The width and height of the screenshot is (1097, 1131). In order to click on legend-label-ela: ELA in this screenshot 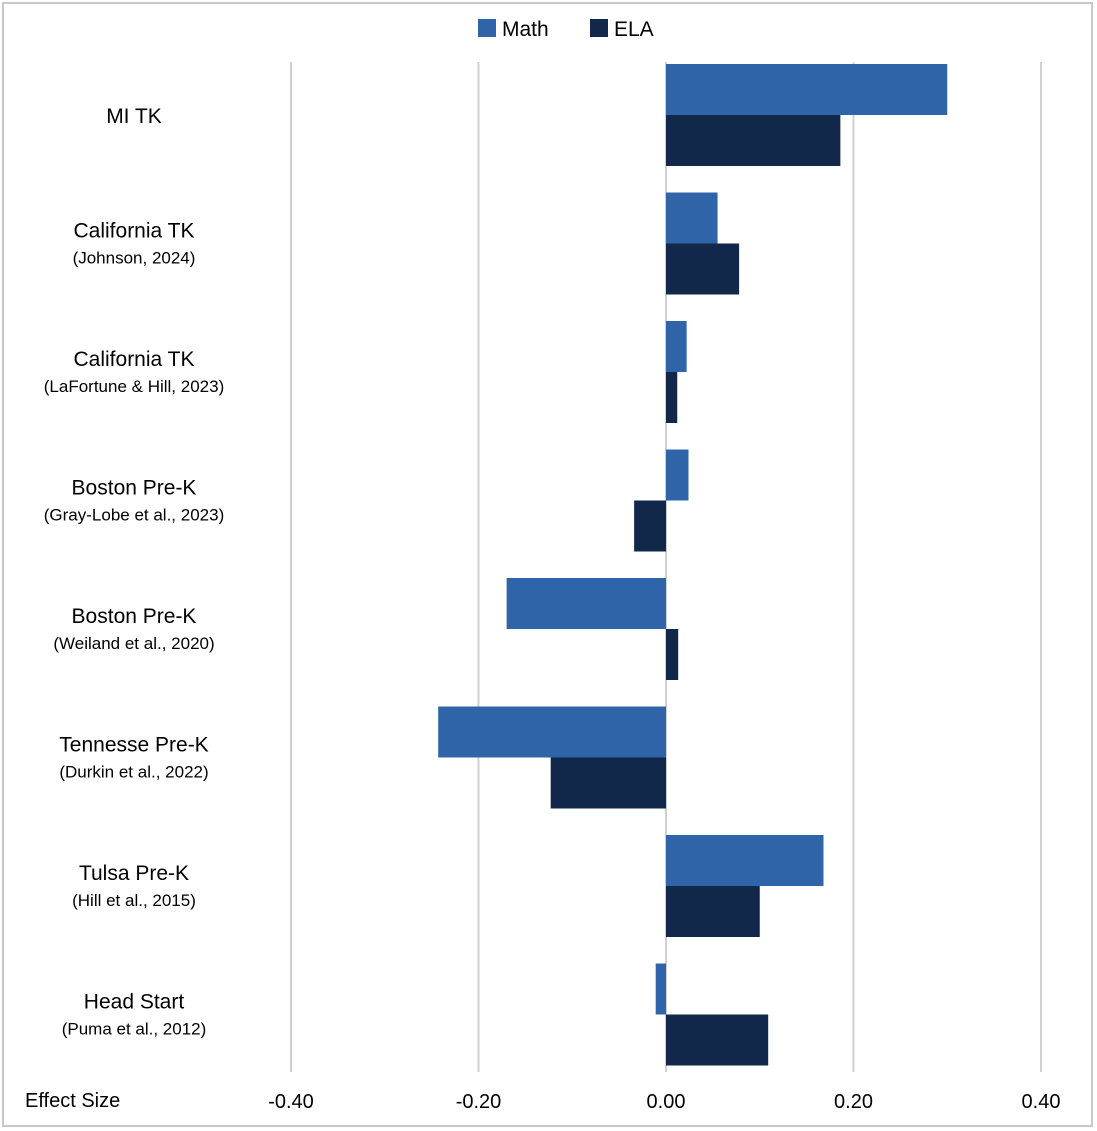, I will do `click(634, 29)`.